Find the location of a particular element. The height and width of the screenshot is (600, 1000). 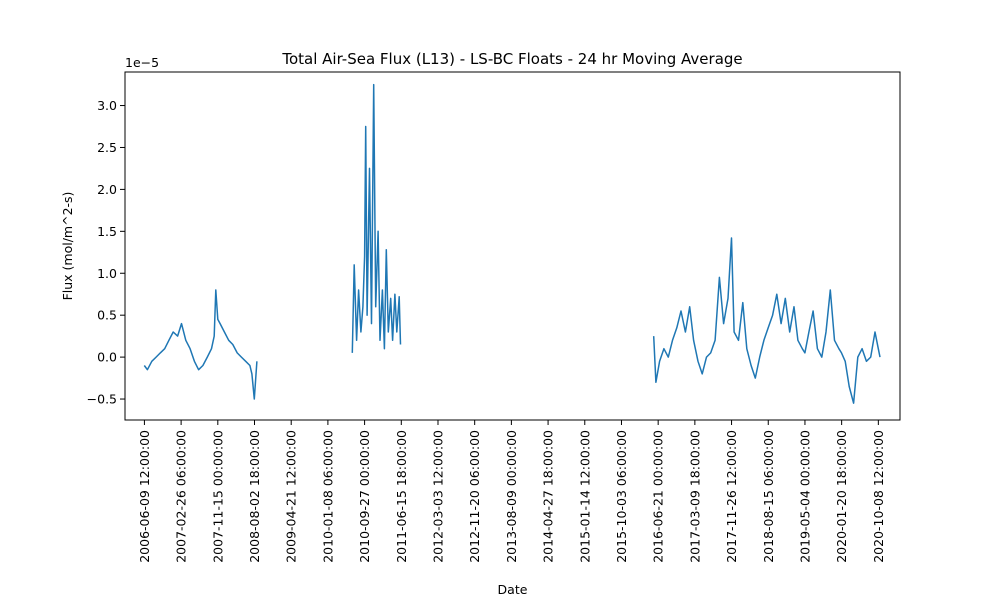

x-tick-label: 2010-01-08 06:00:00 is located at coordinates (327, 496).